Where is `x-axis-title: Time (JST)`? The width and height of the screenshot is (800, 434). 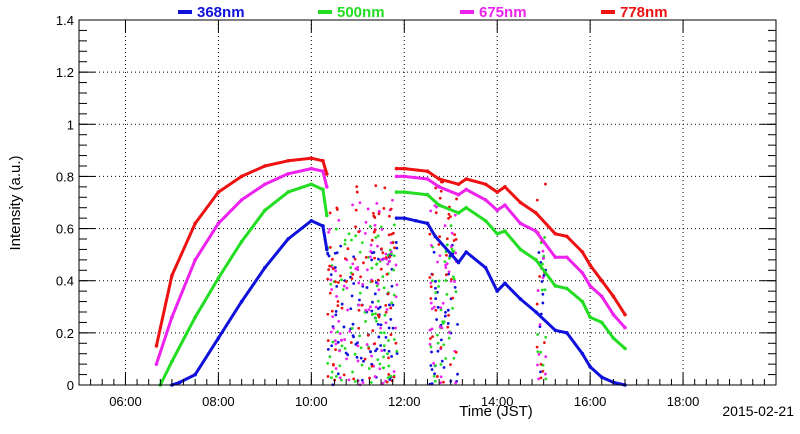
x-axis-title: Time (JST) is located at coordinates (496, 411).